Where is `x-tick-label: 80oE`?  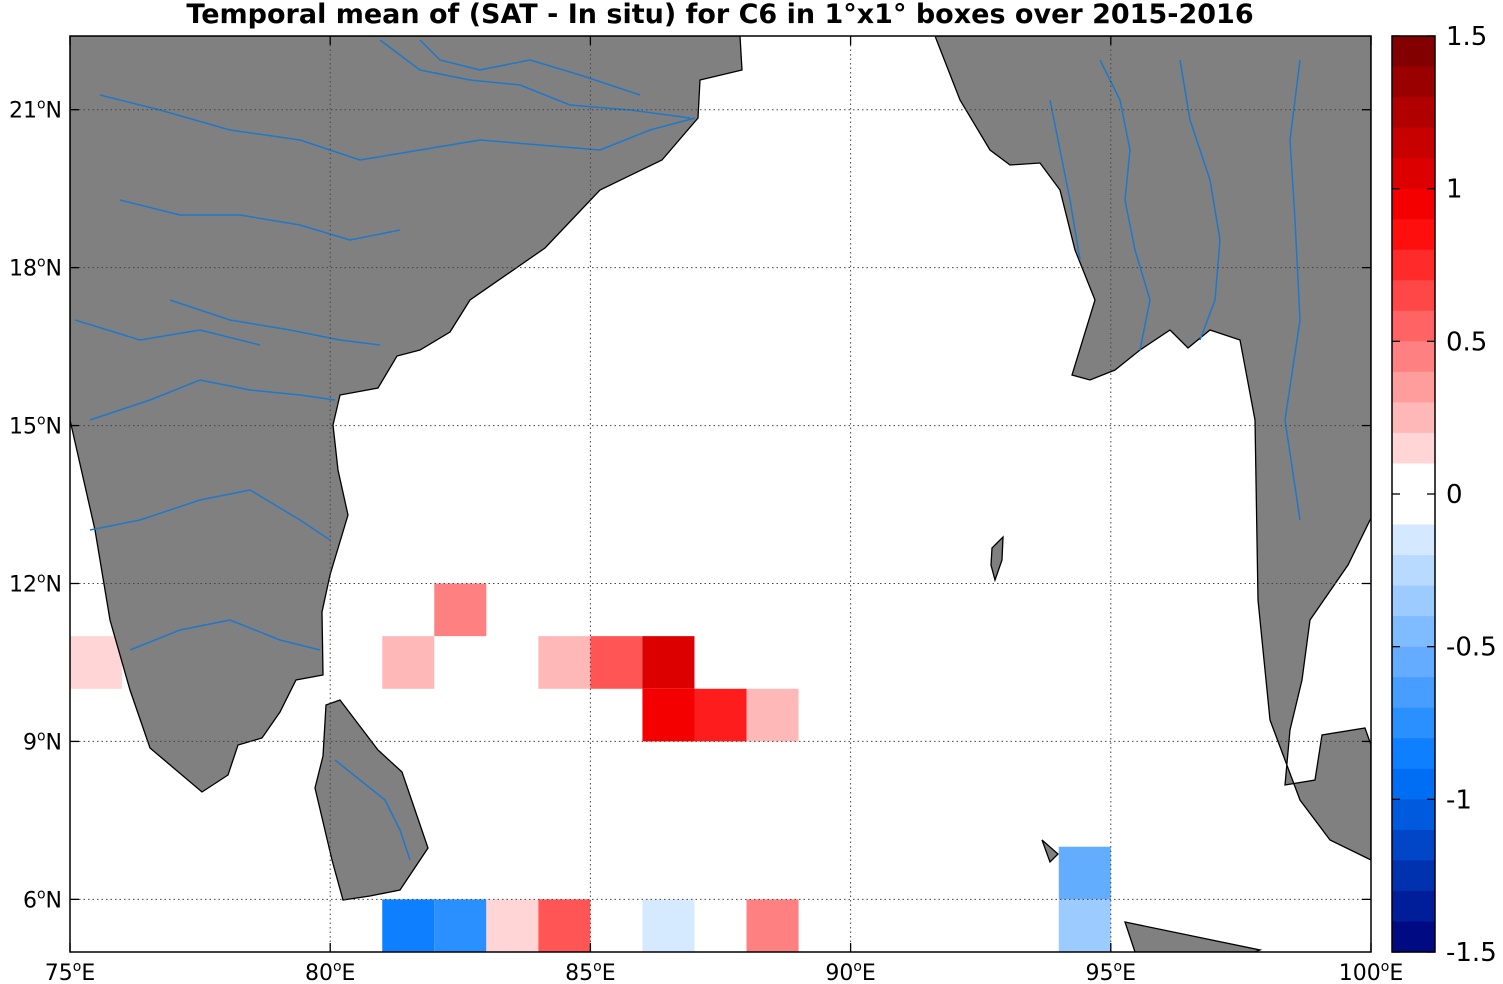 x-tick-label: 80oE is located at coordinates (330, 971).